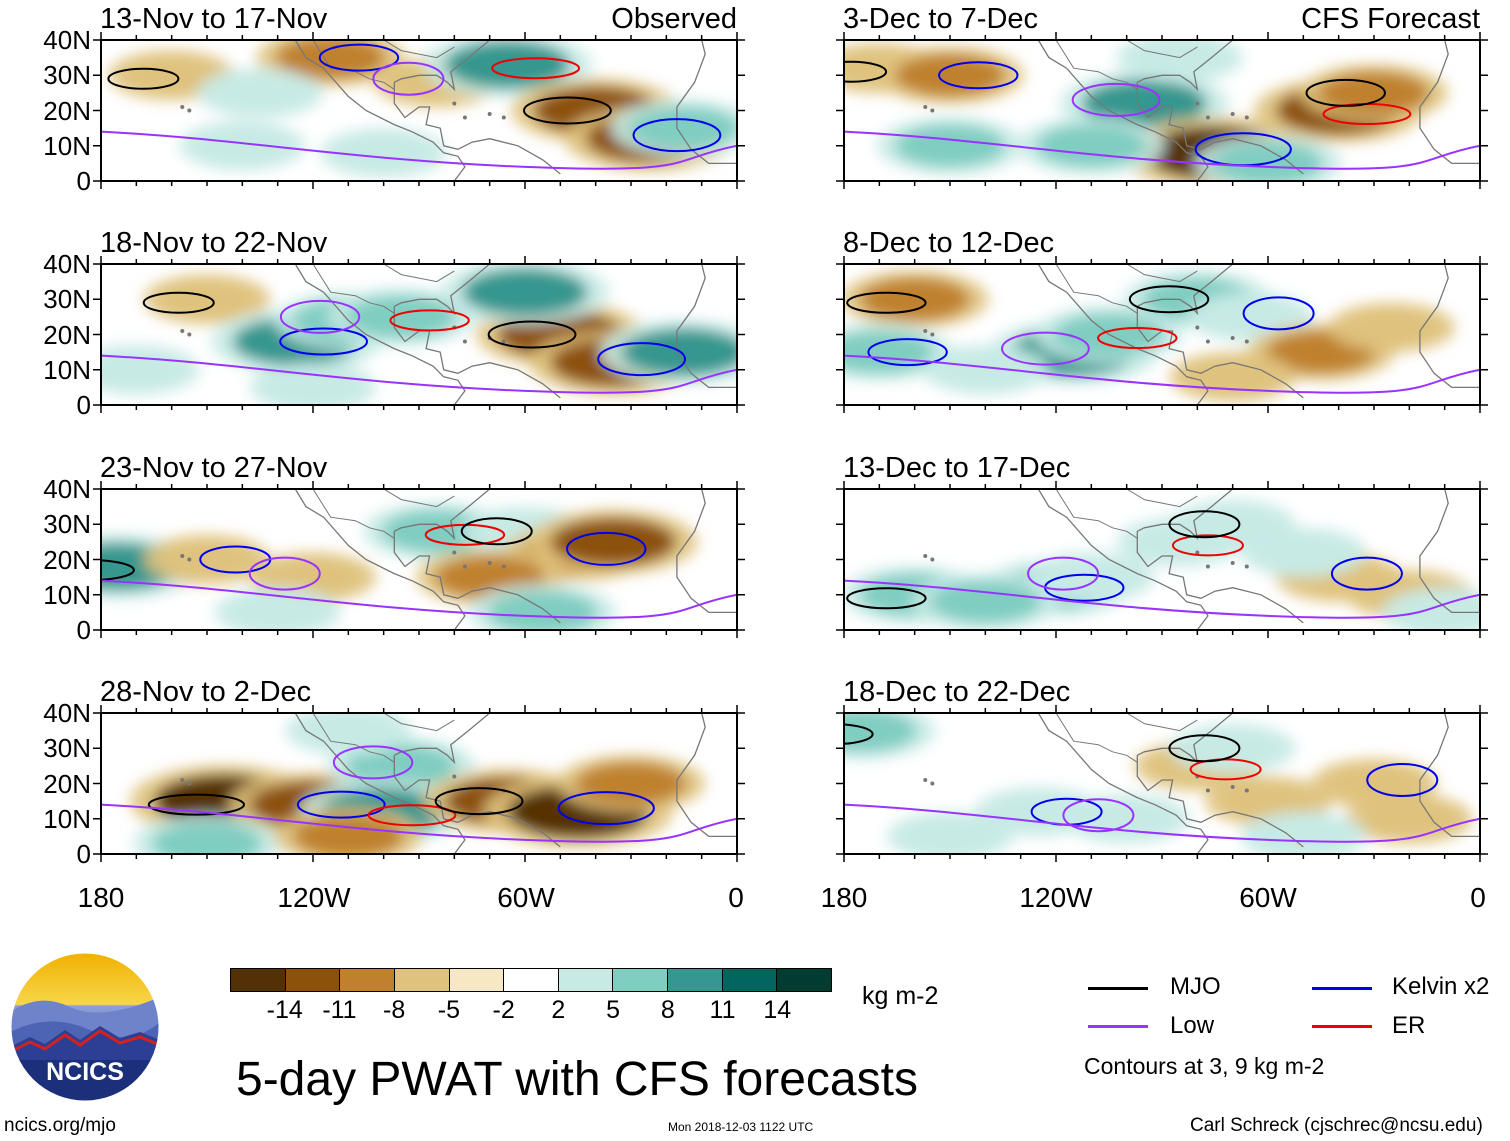  Describe the element at coordinates (1195, 986) in the screenshot. I see `legend-label-mjo: MJO` at that location.